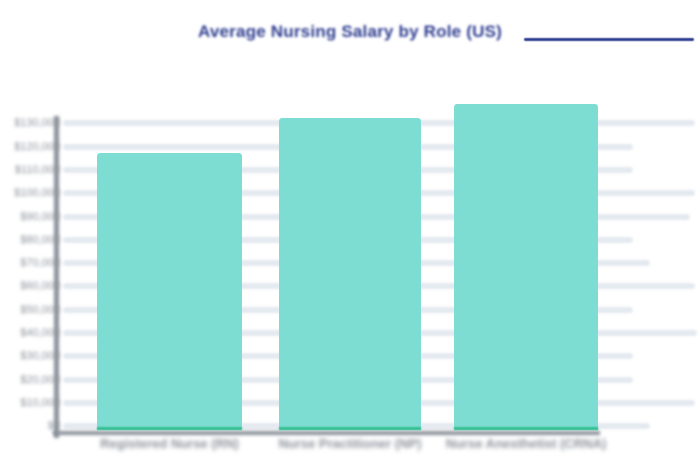  What do you see at coordinates (40, 356) in the screenshot?
I see `y-tick-label: $30,000` at bounding box center [40, 356].